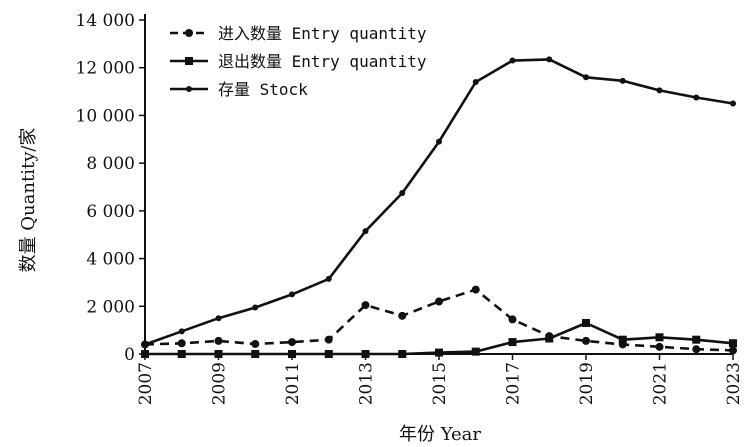  I want to click on x-tick-label: 2009, so click(220, 383).